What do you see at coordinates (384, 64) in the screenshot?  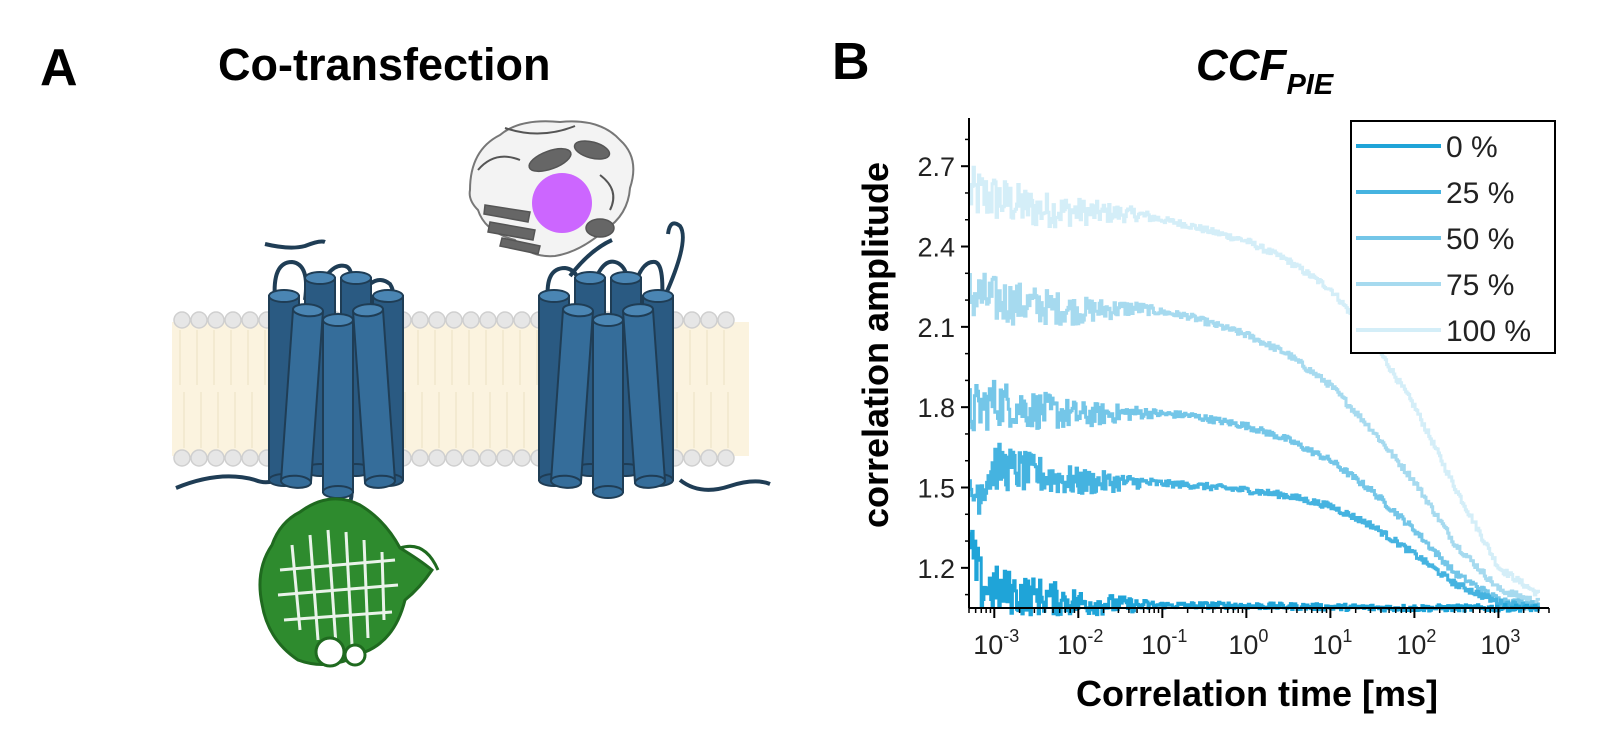 I see `panel-a-title: Co-transfection` at bounding box center [384, 64].